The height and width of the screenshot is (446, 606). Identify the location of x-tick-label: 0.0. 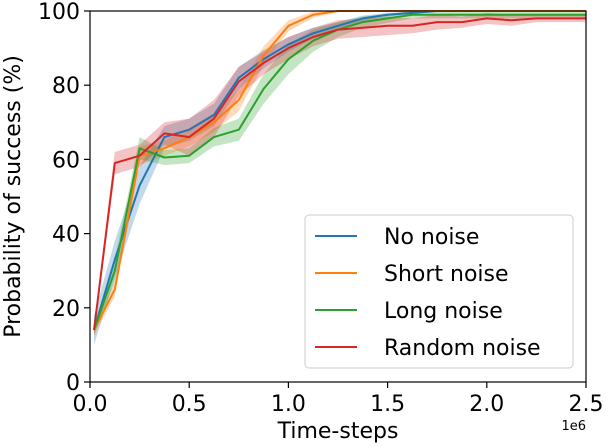
(90, 404).